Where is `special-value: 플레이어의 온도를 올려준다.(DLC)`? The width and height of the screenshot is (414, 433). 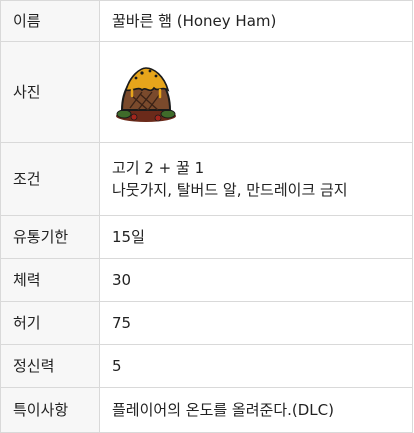
special-value: 플레이어의 온도를 올려준다.(DLC) is located at coordinates (256, 410).